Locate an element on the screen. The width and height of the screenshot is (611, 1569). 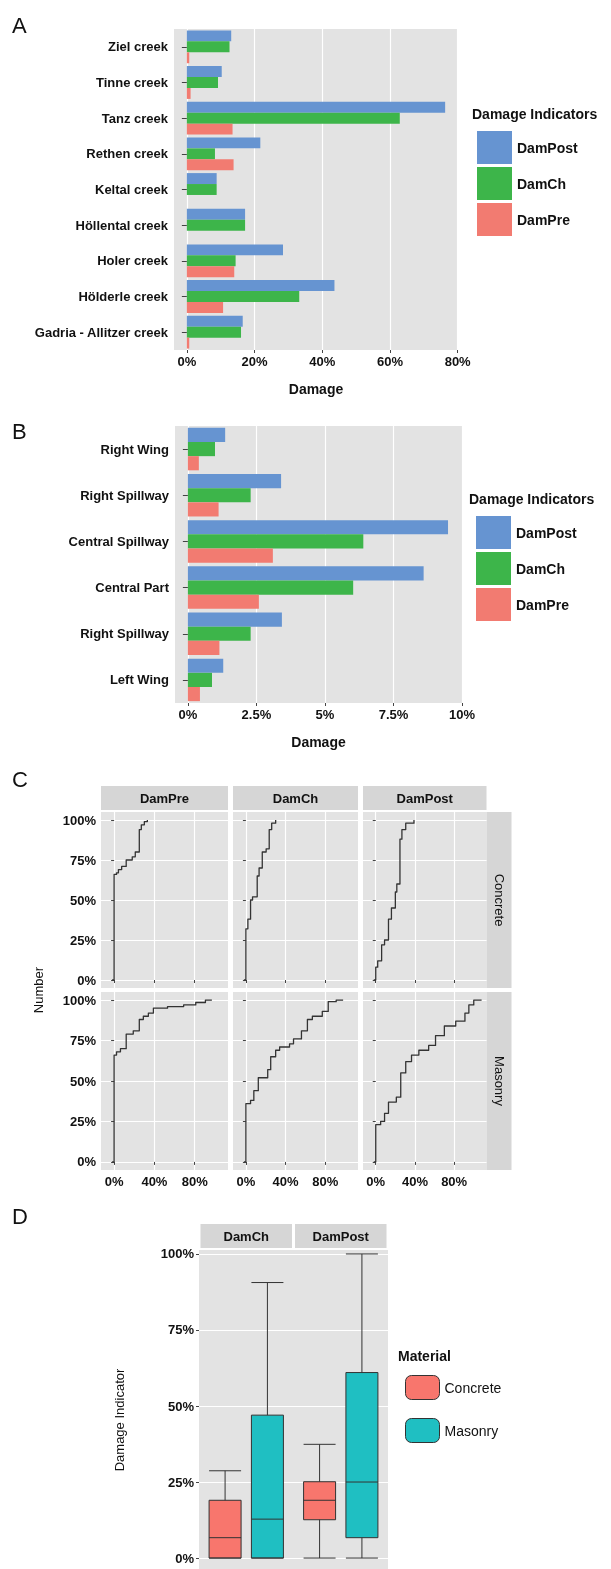
legend-label: Concrete is located at coordinates (473, 1387).